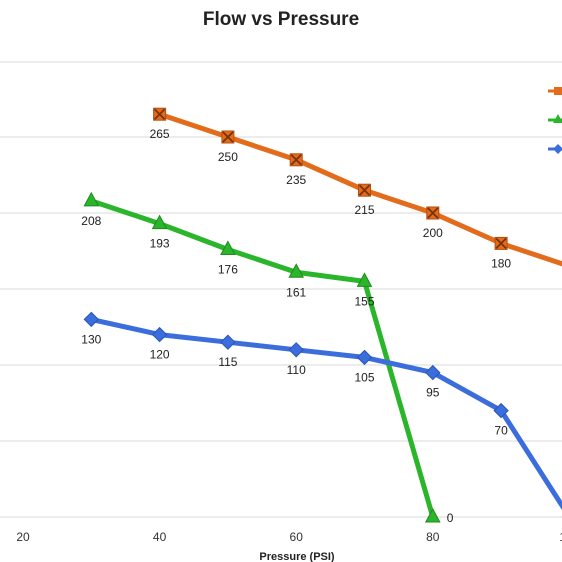 This screenshot has width=562, height=562. What do you see at coordinates (296, 292) in the screenshot?
I see `data-label: 161` at bounding box center [296, 292].